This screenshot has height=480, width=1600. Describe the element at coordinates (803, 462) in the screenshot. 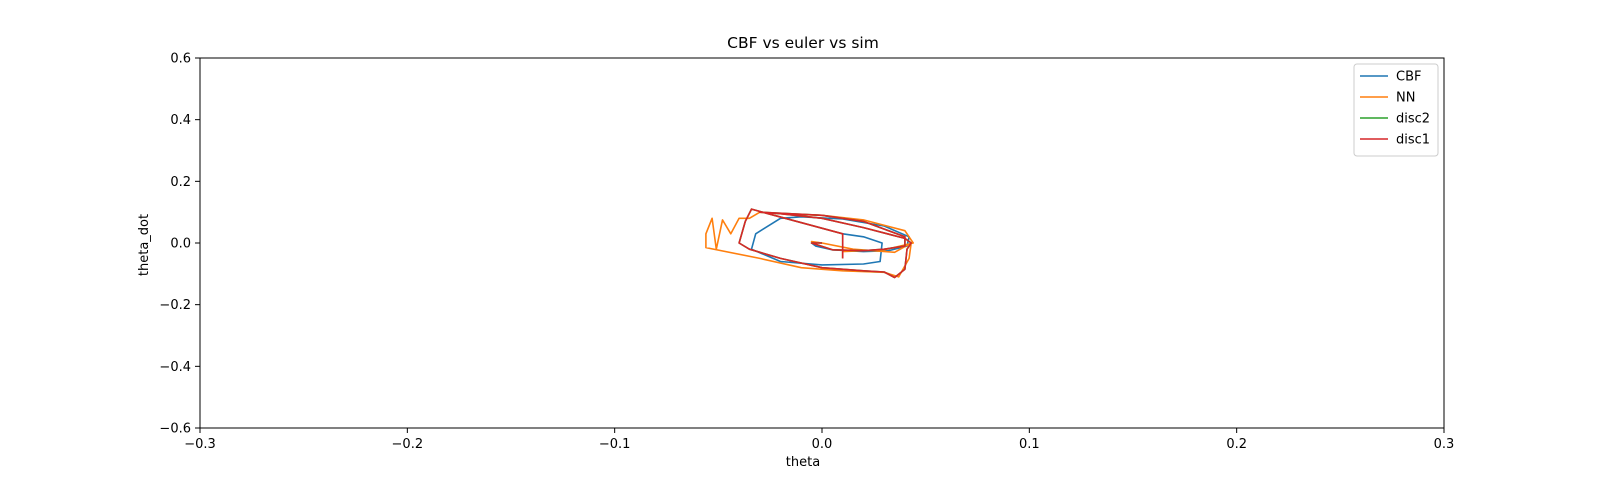

I see `x-axis-label: theta` at that location.